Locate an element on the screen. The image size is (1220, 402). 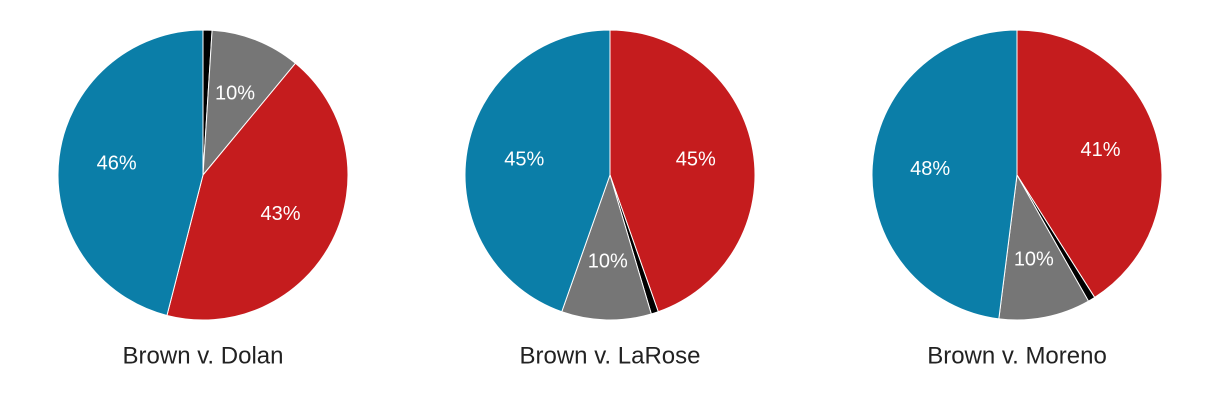
slice-label: 41% is located at coordinates (1101, 150).